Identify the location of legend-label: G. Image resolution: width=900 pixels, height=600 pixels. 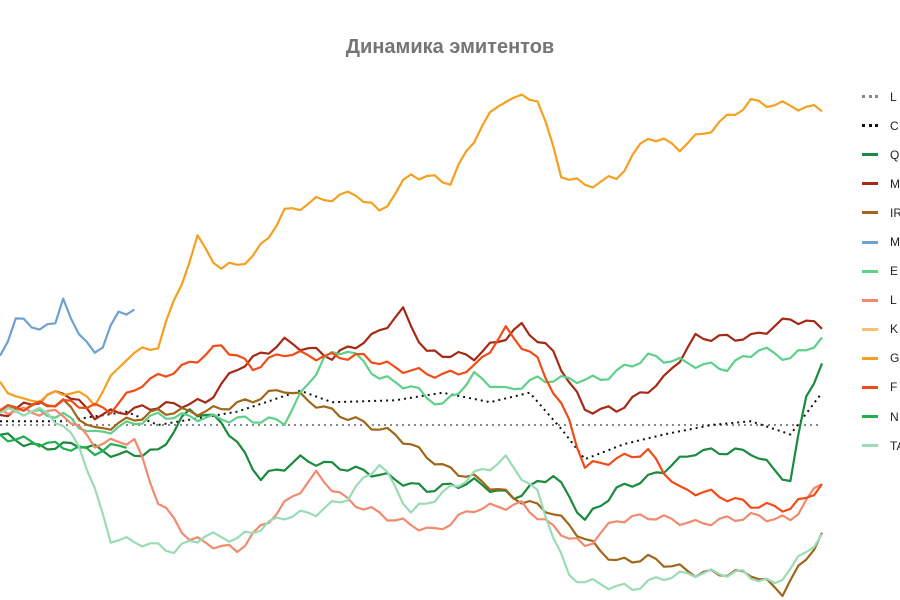
(895, 358).